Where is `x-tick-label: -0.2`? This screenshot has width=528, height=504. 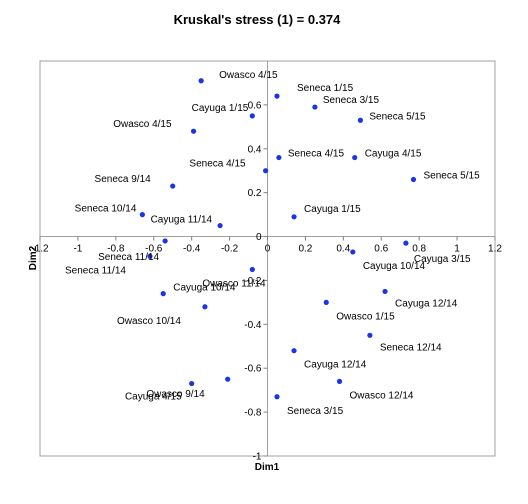
x-tick-label: -0.2 is located at coordinates (230, 249).